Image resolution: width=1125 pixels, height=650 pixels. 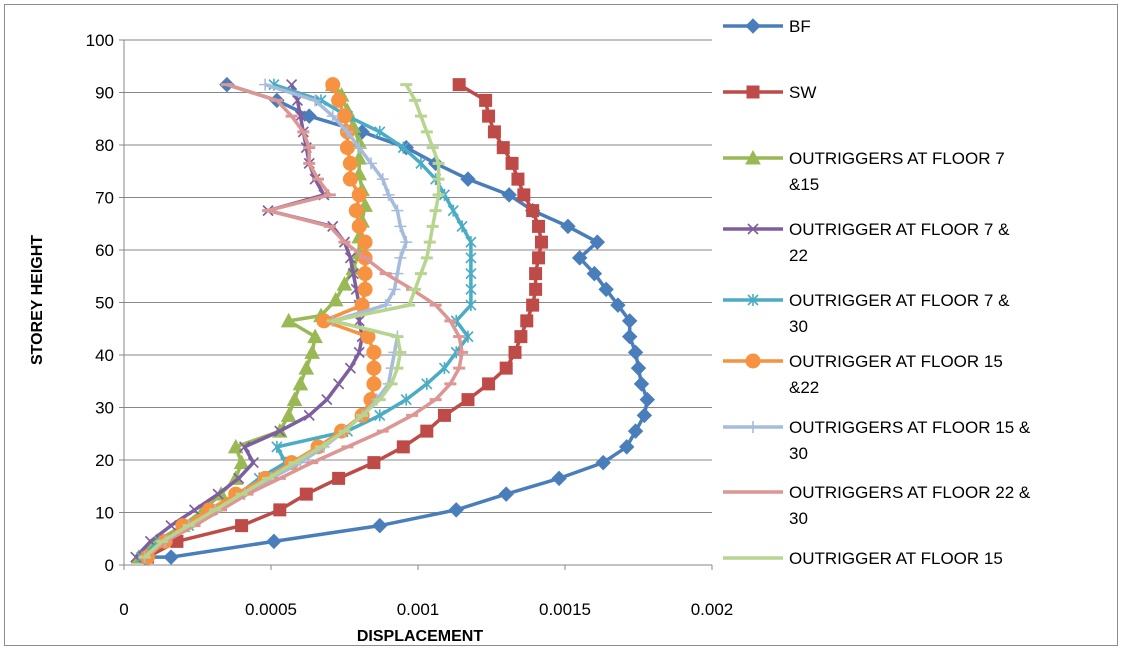 I want to click on legend-entry-1: SW, so click(x=769, y=92).